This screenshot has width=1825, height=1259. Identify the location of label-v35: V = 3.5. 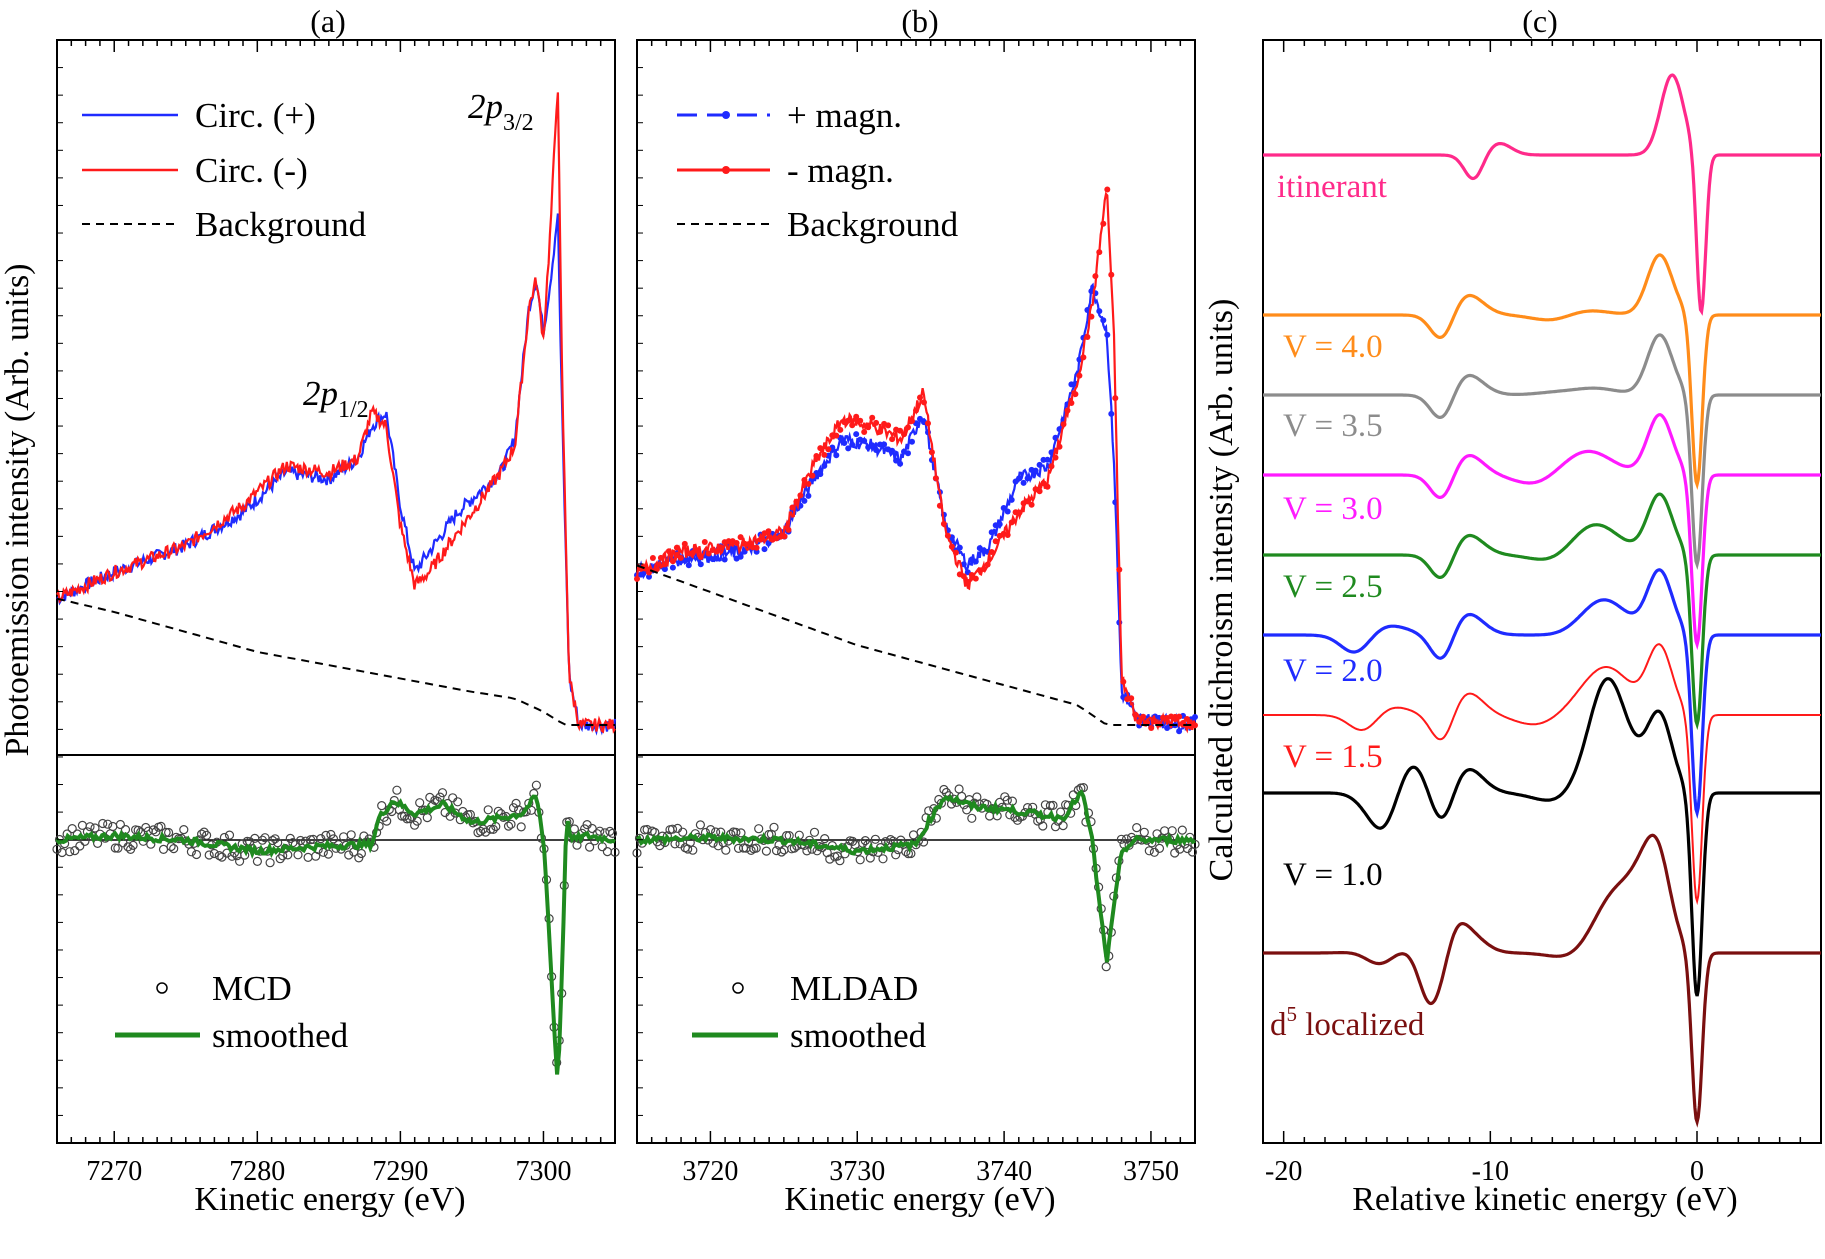
(1333, 426).